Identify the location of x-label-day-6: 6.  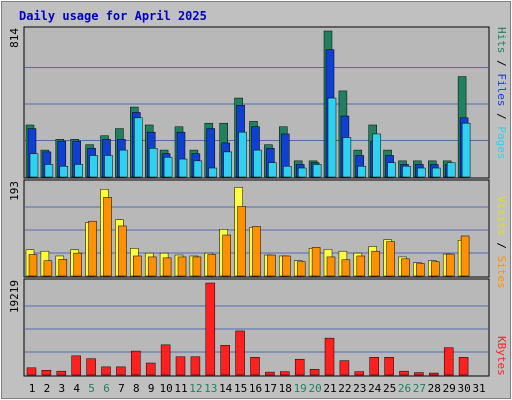
(106, 388).